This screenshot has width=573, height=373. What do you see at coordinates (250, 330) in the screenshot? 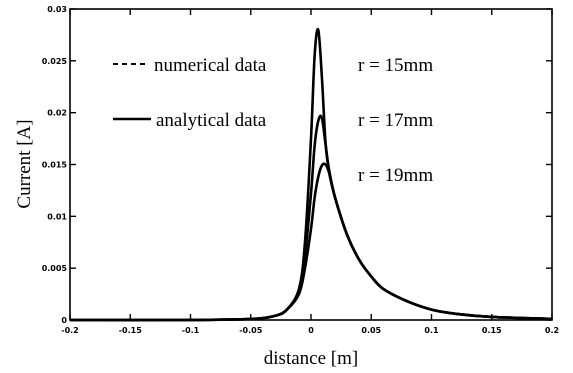
I see `x-tick-label: -0.05` at bounding box center [250, 330].